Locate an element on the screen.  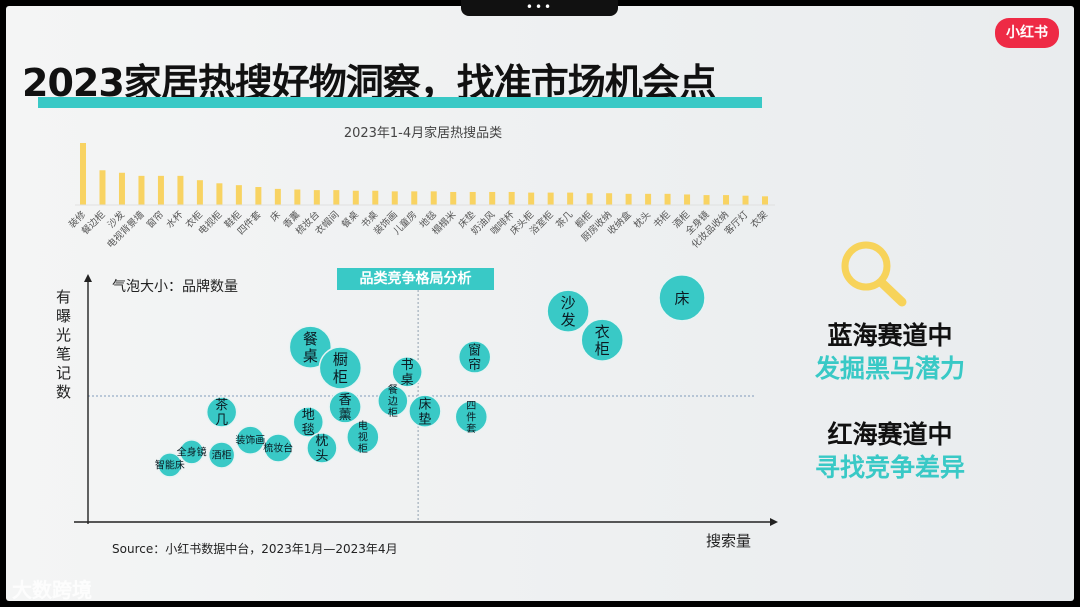
bubble-label: 枕头 is located at coordinates (321, 449).